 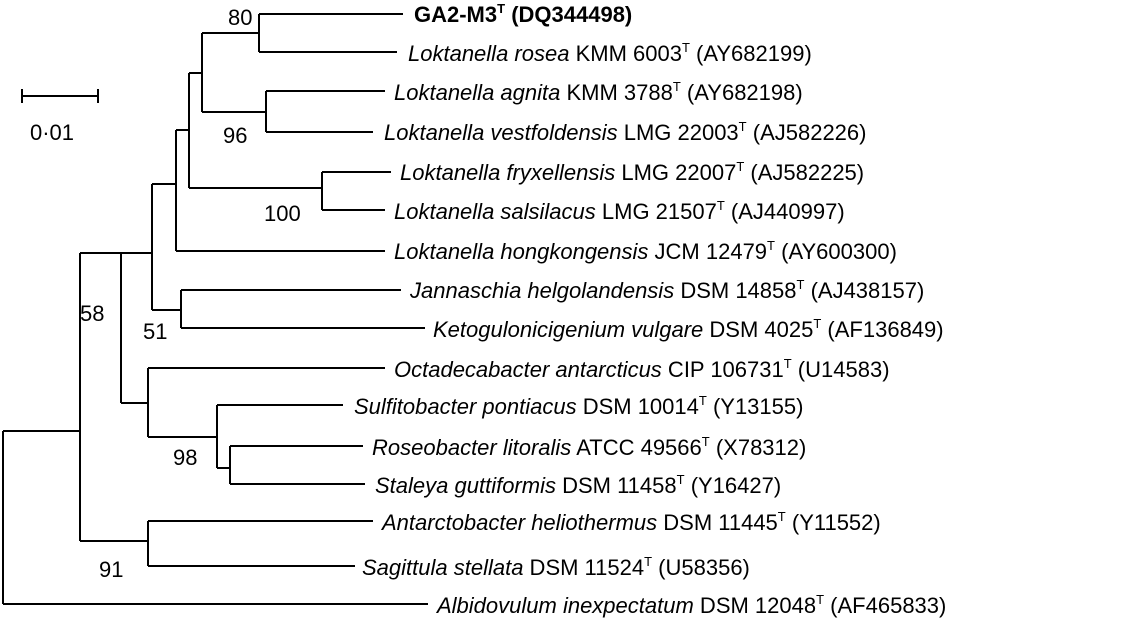 What do you see at coordinates (578, 485) in the screenshot?
I see `taxon-label: Staleya guttiformis DSM 11458T (Y16427)` at bounding box center [578, 485].